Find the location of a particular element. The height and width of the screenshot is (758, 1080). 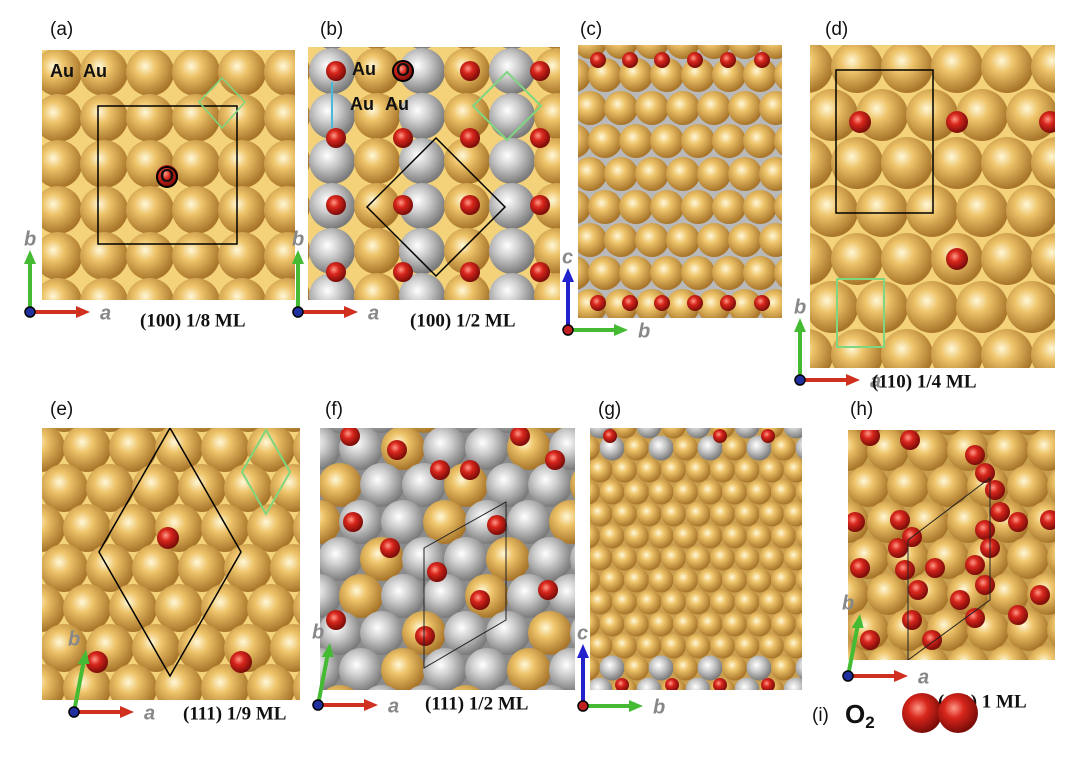

panel-caption: (111) 1/9 ML is located at coordinates (234, 713).